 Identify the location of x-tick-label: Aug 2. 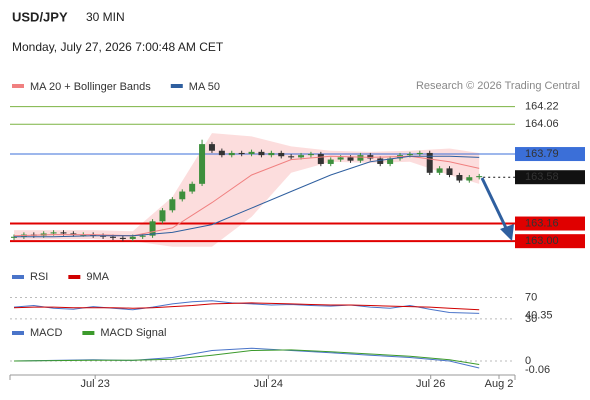
(499, 384).